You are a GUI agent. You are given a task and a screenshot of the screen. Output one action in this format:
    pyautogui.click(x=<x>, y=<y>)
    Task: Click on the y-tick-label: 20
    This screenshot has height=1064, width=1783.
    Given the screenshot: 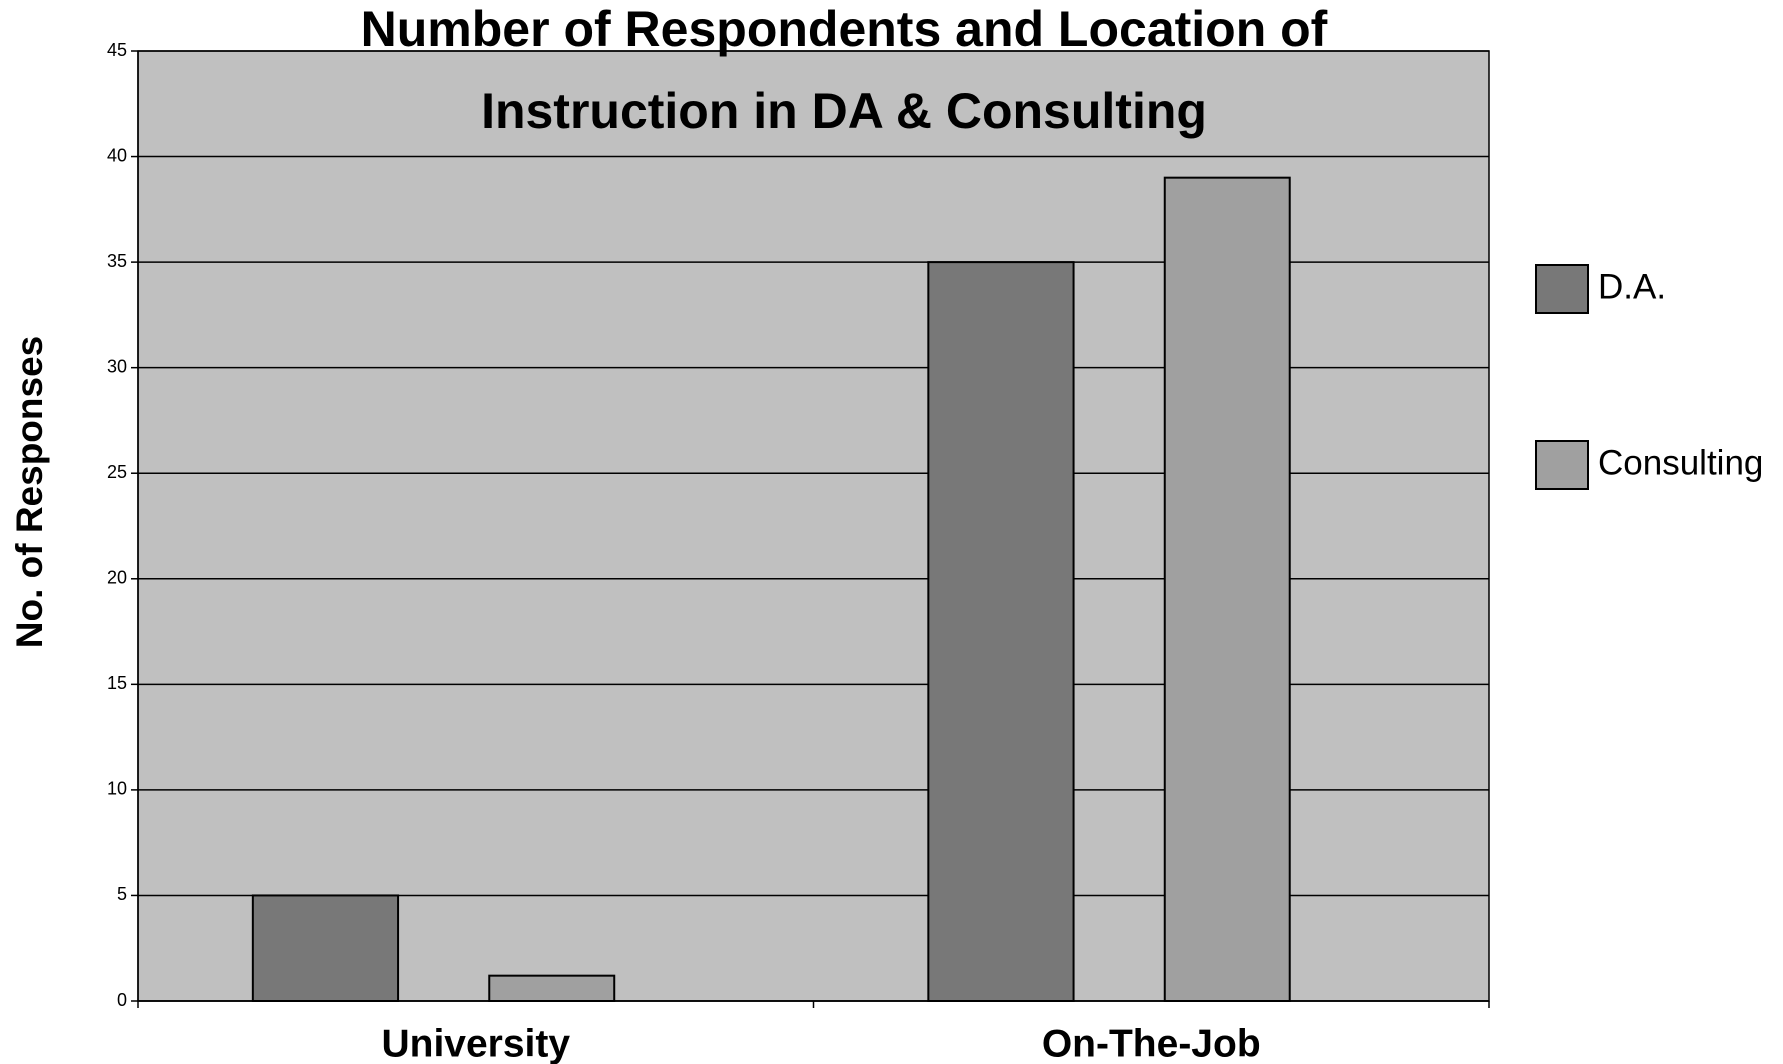 What is the action you would take?
    pyautogui.click(x=117, y=578)
    